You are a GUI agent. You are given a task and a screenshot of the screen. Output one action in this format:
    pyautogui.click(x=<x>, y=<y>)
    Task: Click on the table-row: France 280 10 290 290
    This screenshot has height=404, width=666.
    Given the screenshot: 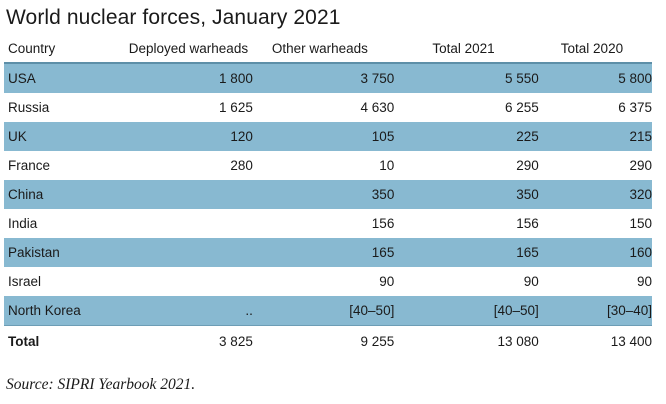 What is the action you would take?
    pyautogui.click(x=328, y=165)
    